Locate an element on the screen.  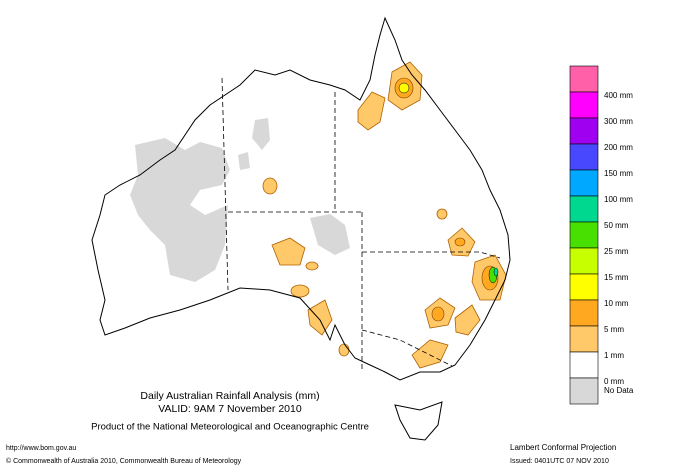
valid-time: VALID: 9AM 7 November 2010 is located at coordinates (230, 409).